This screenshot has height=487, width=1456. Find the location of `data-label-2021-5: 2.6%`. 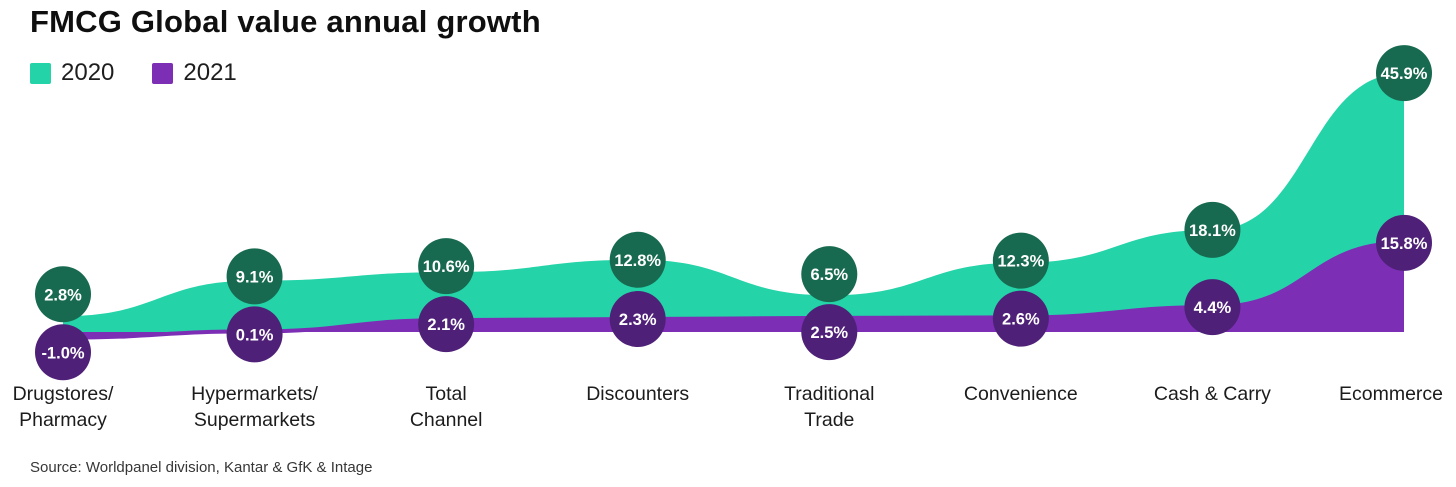

data-label-2021-5: 2.6% is located at coordinates (1021, 320).